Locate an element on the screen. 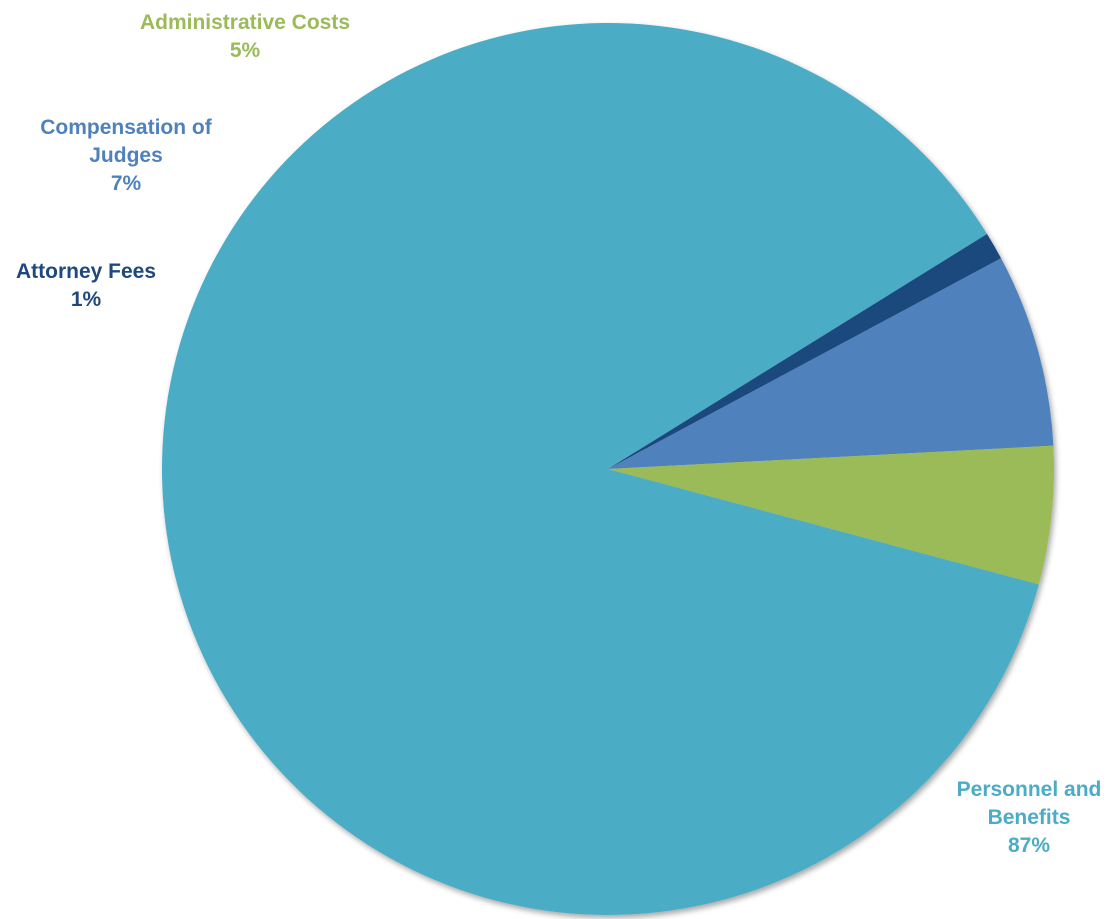 The image size is (1113, 919). slice-label-percent: 87% is located at coordinates (1028, 846).